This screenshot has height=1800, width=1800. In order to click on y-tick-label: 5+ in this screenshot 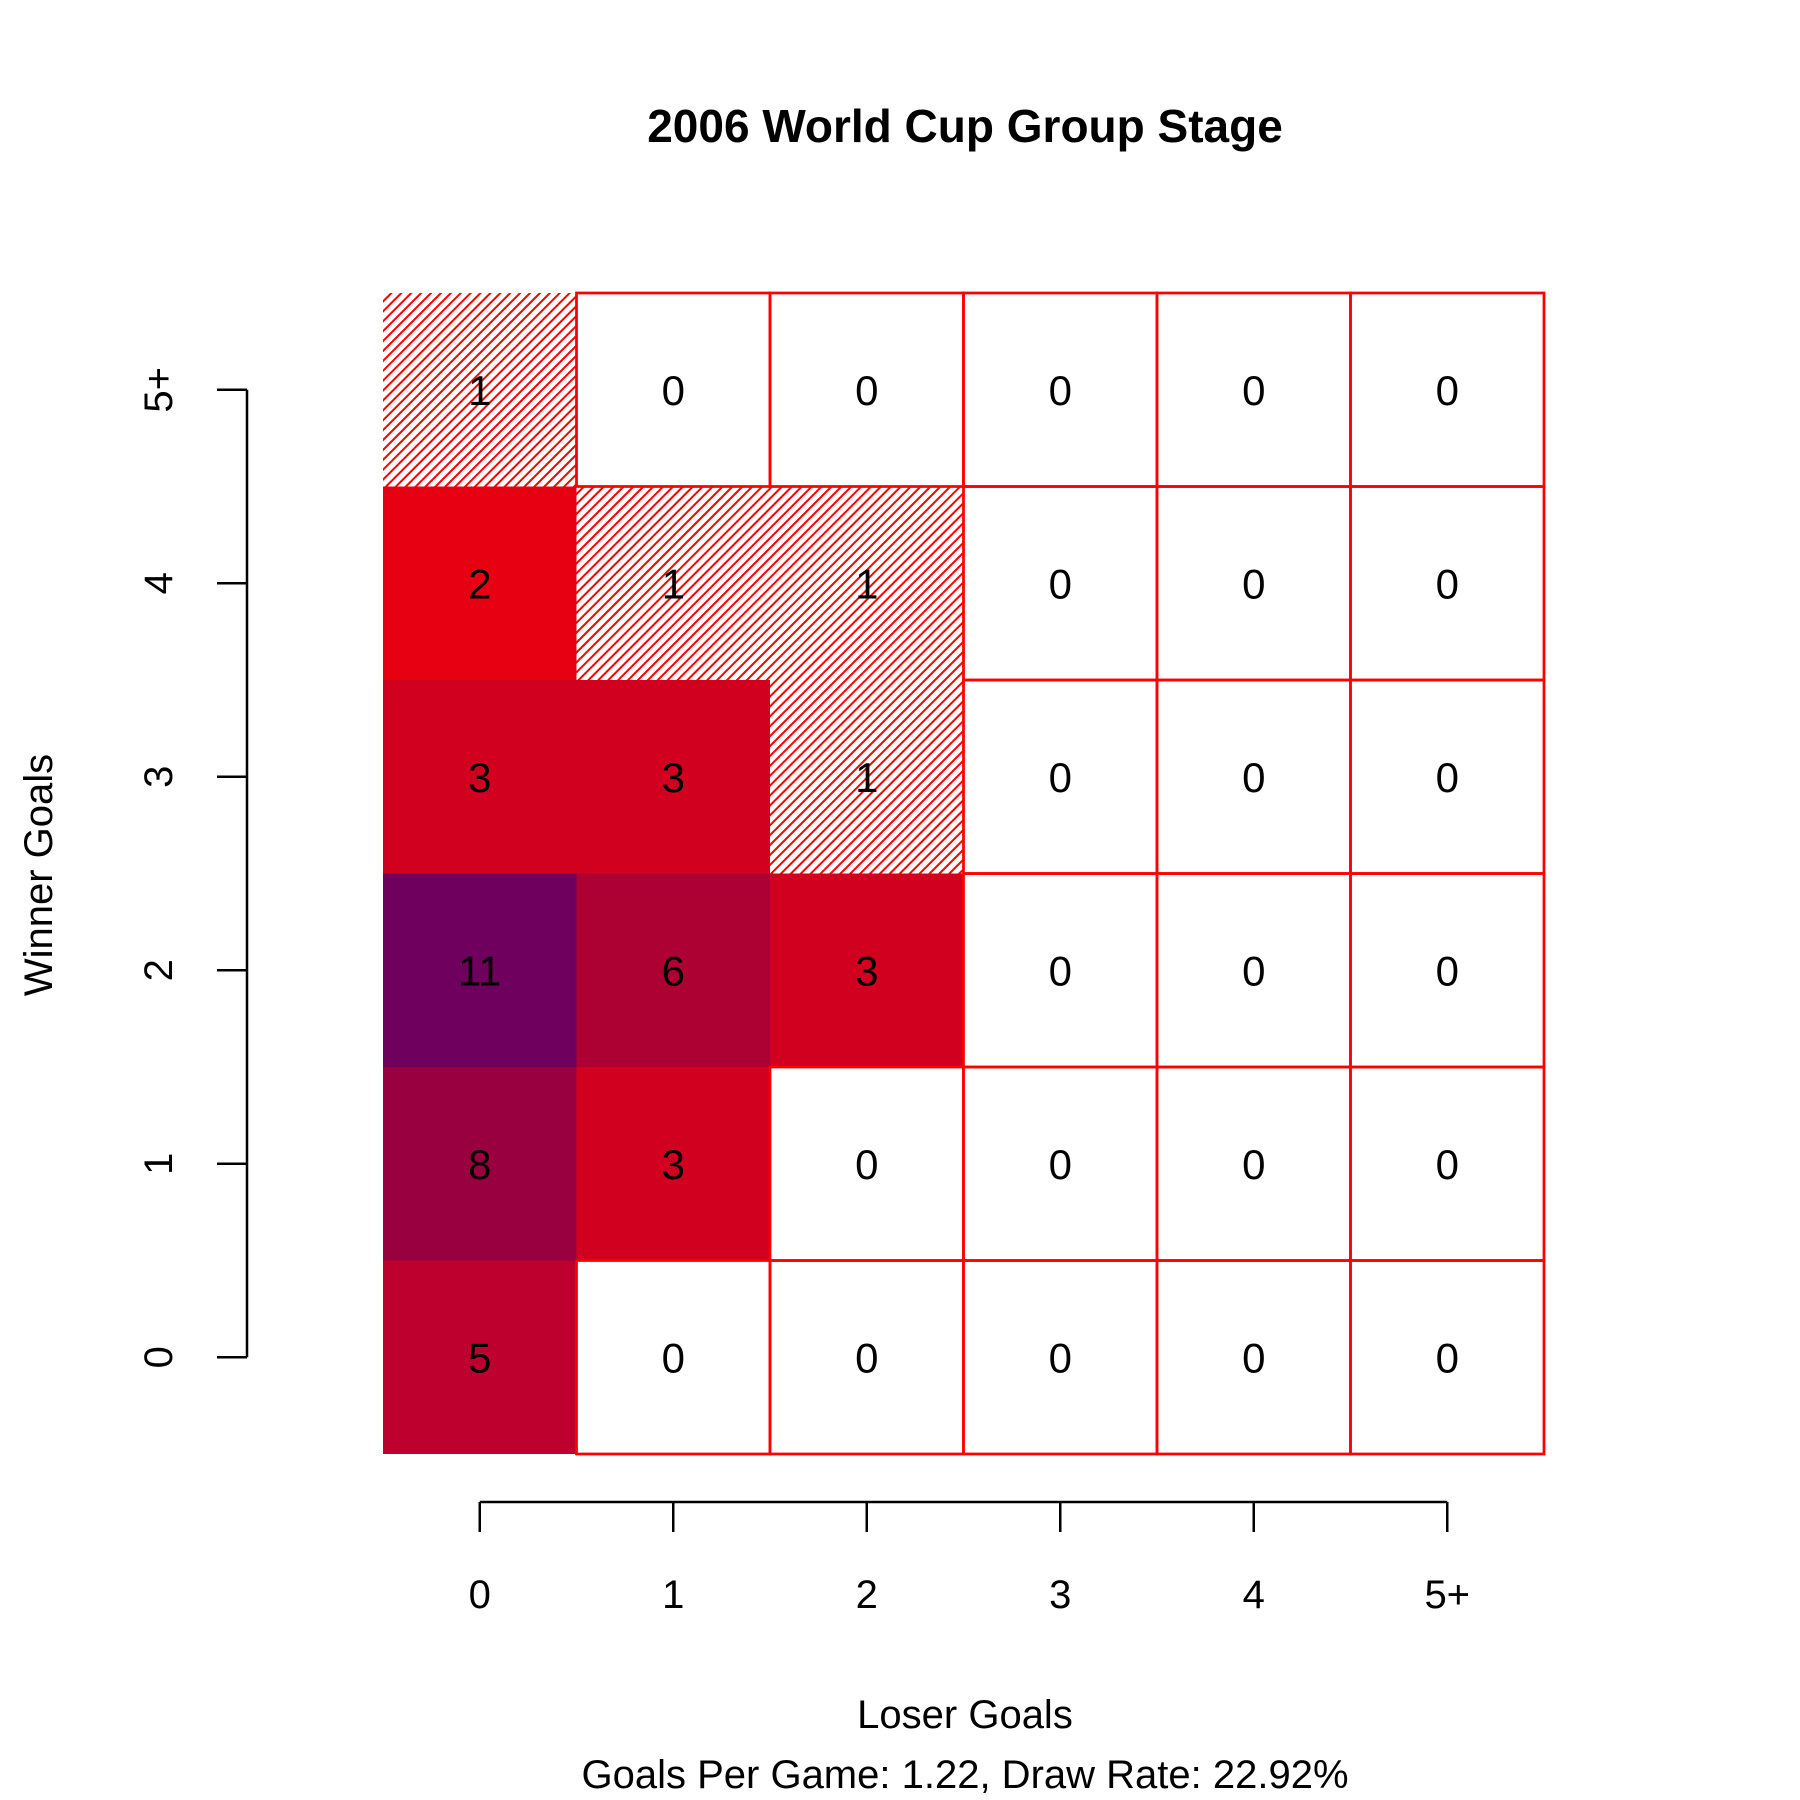, I will do `click(159, 390)`.